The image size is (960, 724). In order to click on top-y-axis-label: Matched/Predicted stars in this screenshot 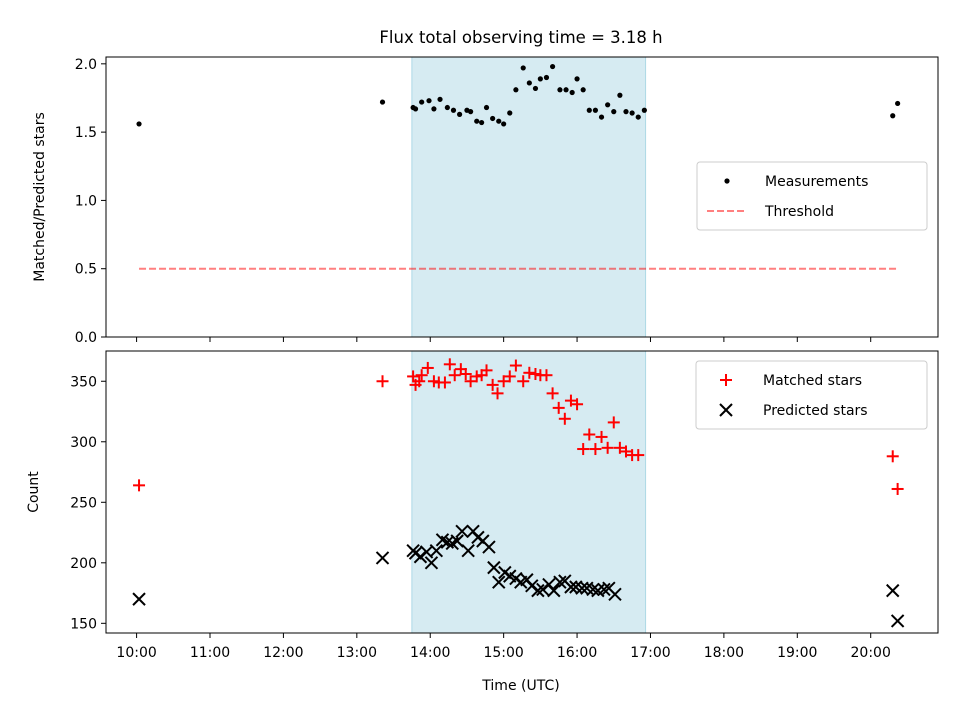, I will do `click(40, 197)`.